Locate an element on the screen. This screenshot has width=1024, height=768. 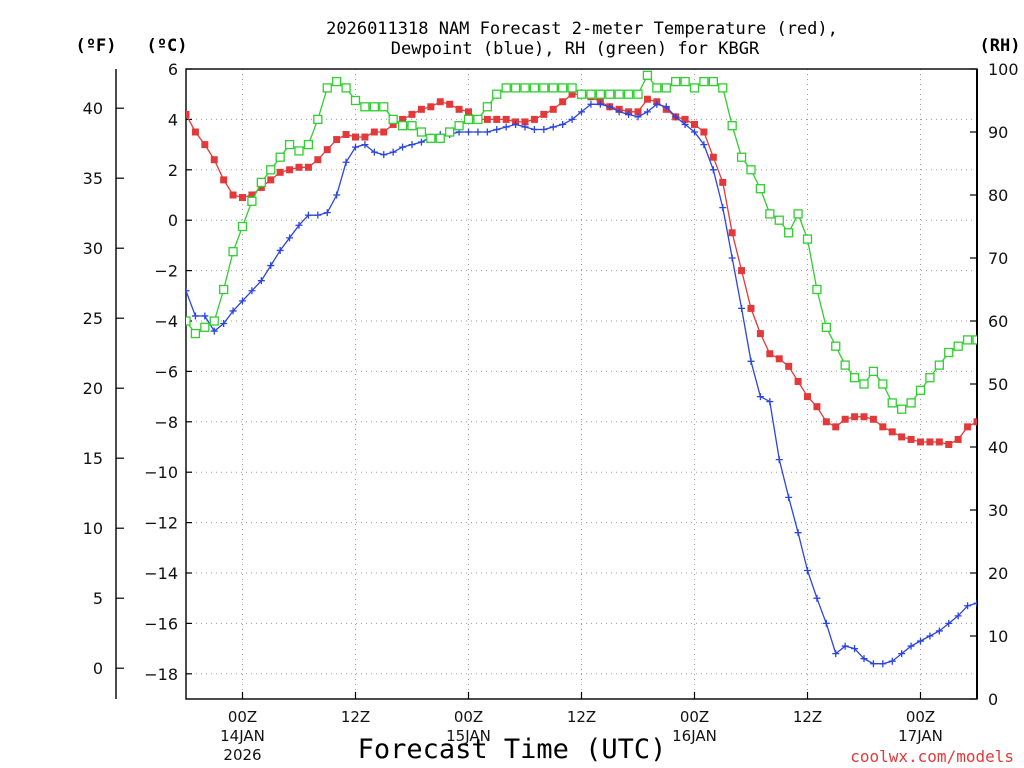
fahrenheit-tick-label: 0 is located at coordinates (98, 668).